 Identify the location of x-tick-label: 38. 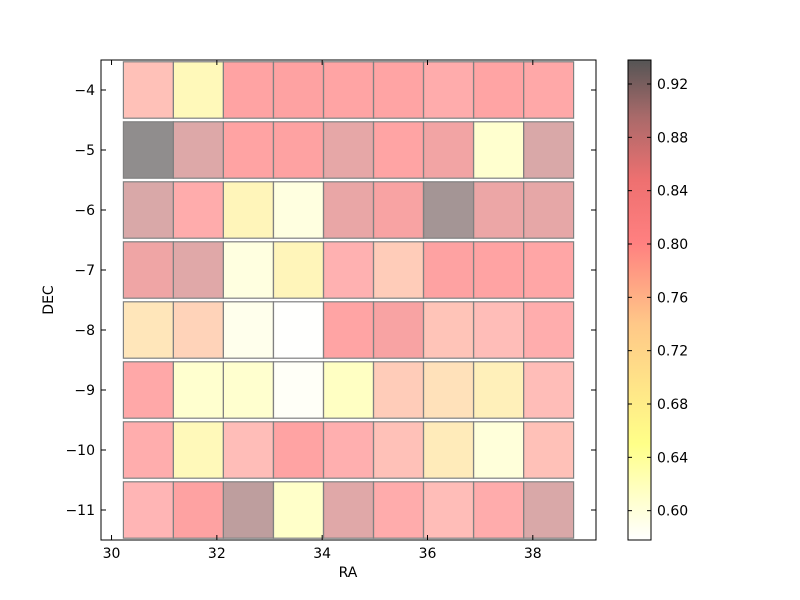
(533, 554).